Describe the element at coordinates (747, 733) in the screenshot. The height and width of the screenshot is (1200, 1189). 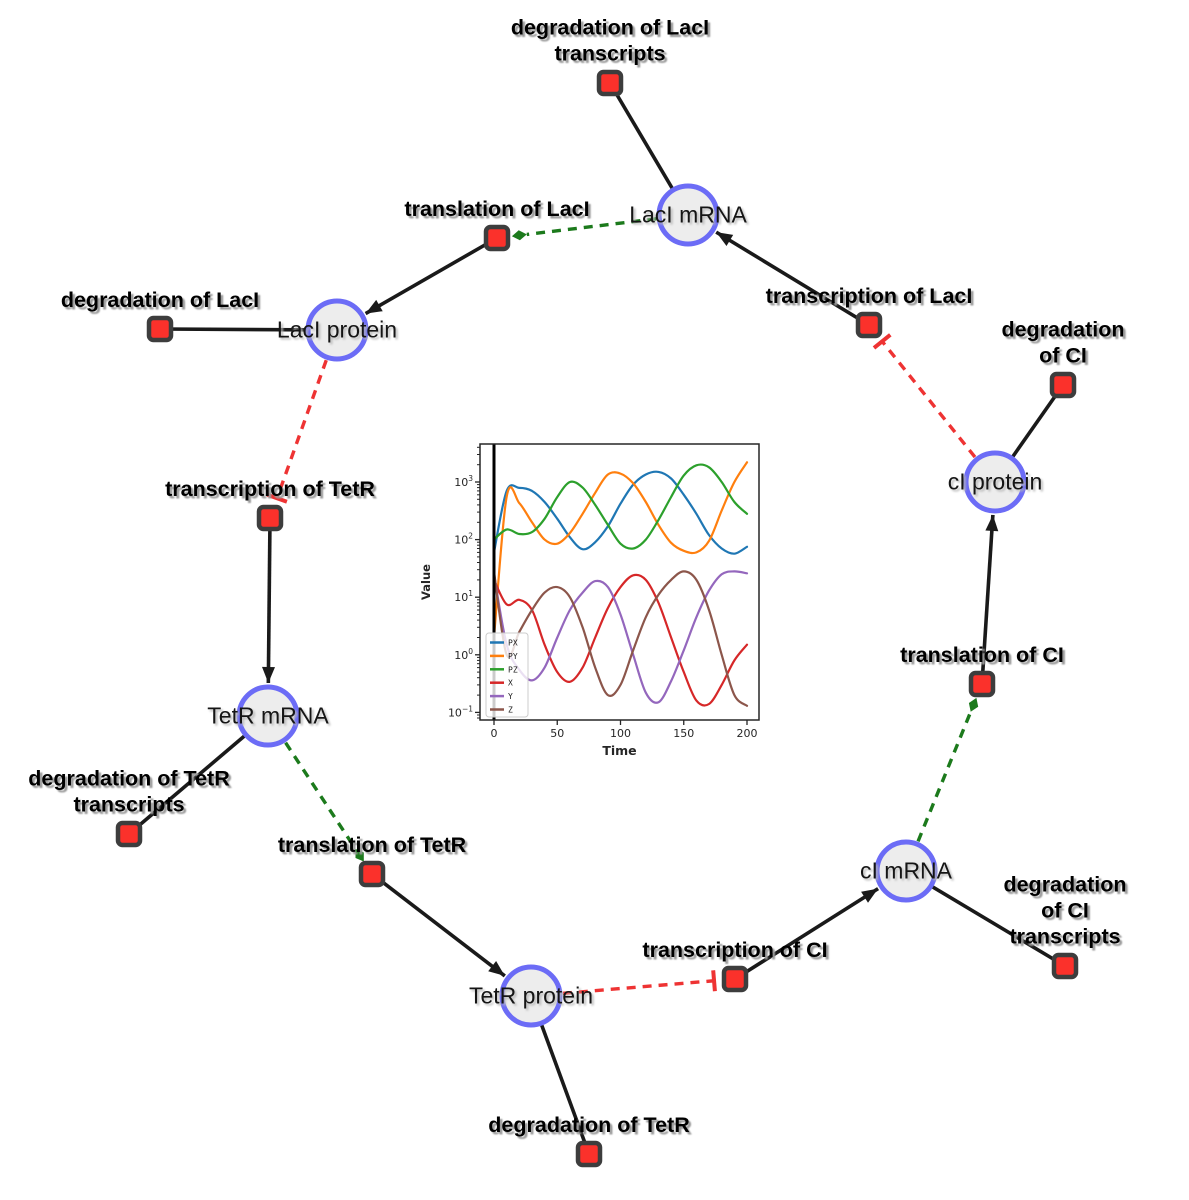
I see `x-tick-label: 200` at that location.